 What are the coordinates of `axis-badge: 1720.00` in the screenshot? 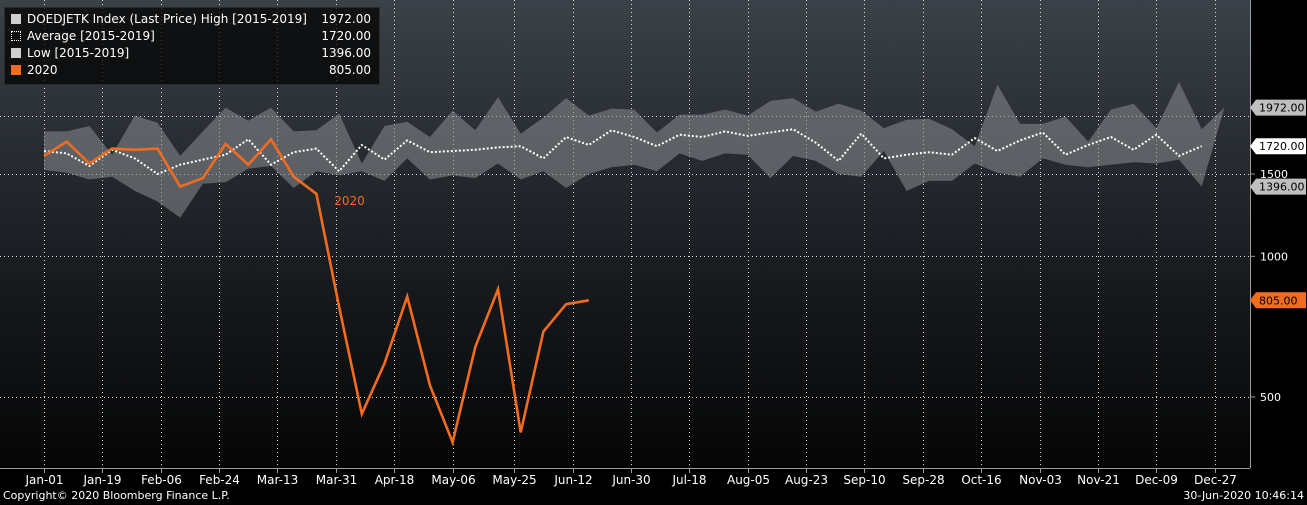 It's located at (1278, 146).